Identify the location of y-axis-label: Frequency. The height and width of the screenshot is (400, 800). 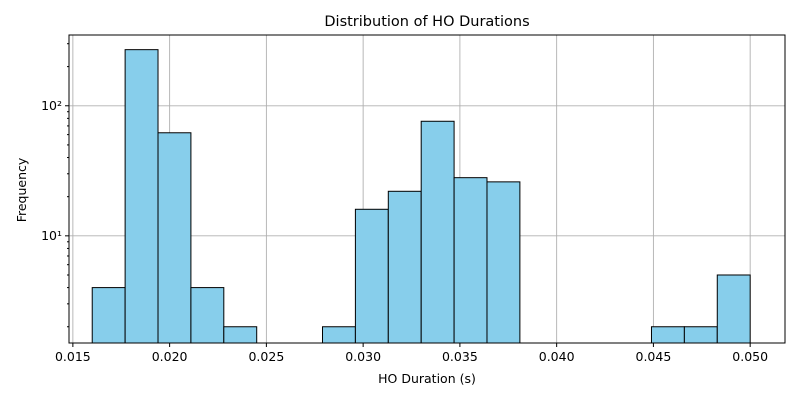
(21, 189).